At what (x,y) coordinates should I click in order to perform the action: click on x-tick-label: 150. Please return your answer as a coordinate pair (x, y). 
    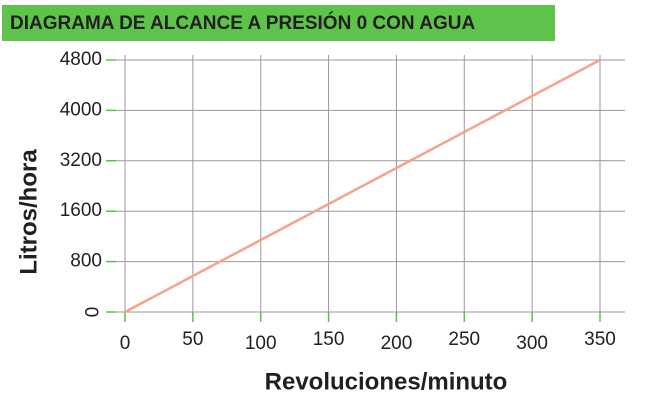
    Looking at the image, I should click on (329, 339).